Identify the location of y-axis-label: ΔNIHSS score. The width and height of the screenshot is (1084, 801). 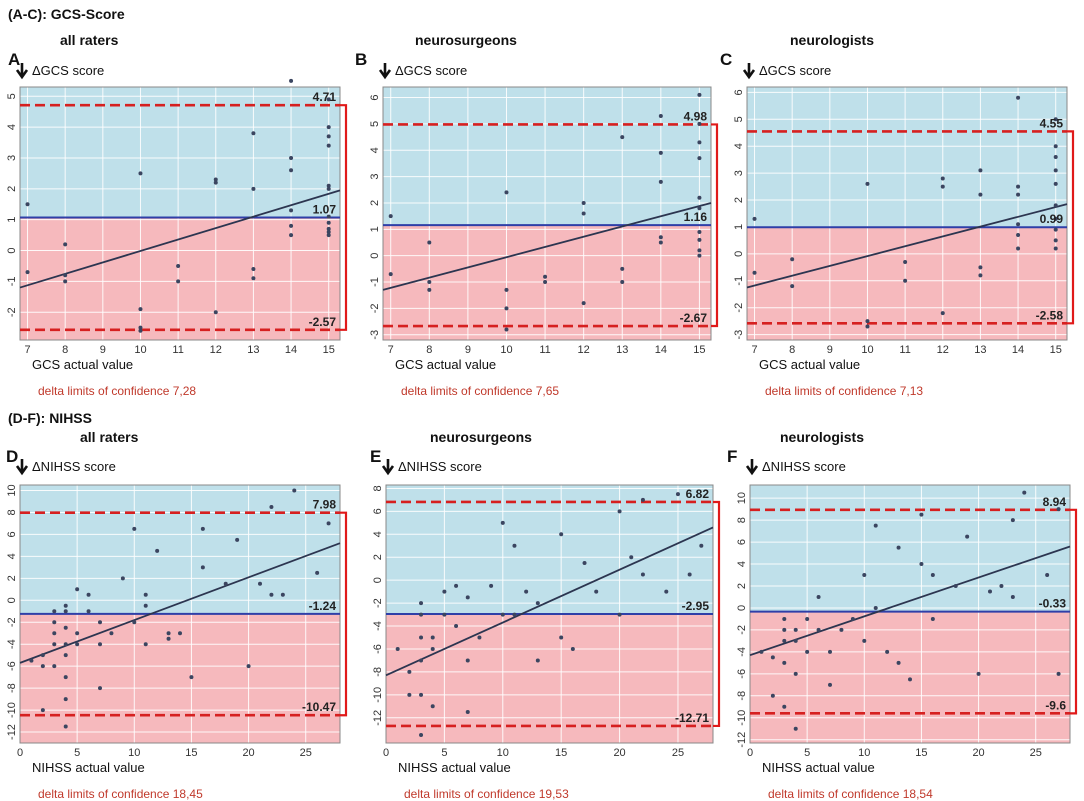
(440, 466).